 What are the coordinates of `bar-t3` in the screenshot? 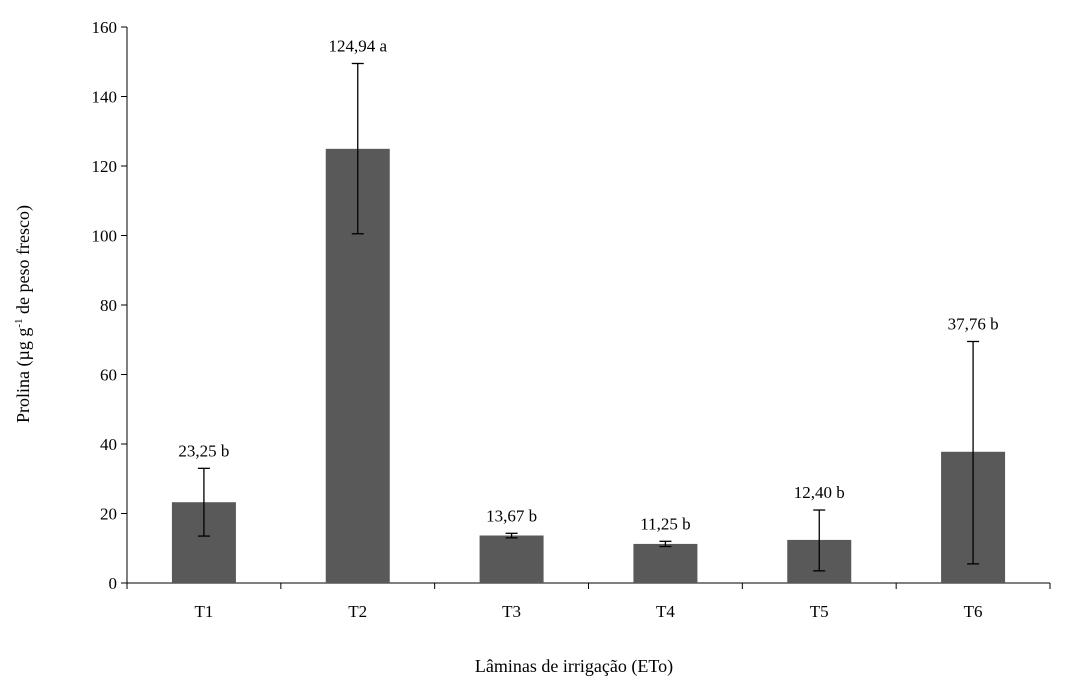 It's located at (511, 559).